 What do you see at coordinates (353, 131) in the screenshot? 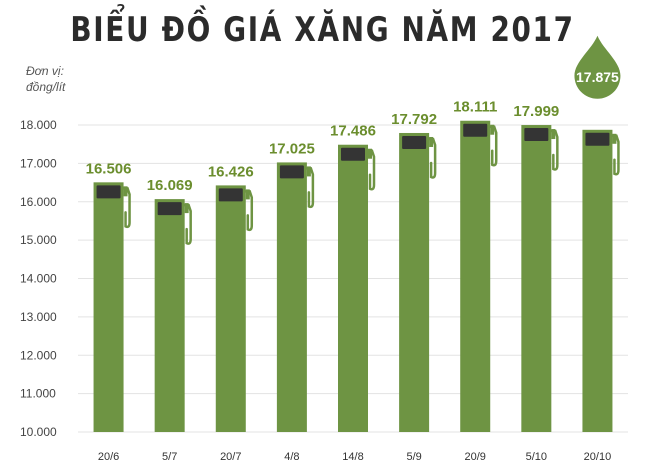
I see `value-label: 17.486` at bounding box center [353, 131].